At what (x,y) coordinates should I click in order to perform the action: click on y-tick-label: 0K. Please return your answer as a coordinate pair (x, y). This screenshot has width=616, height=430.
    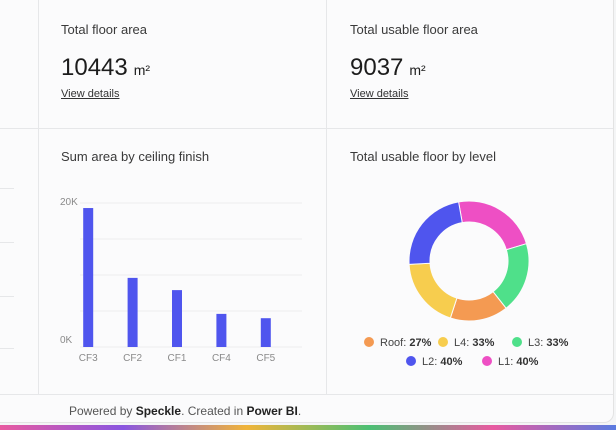
    Looking at the image, I should click on (66, 340).